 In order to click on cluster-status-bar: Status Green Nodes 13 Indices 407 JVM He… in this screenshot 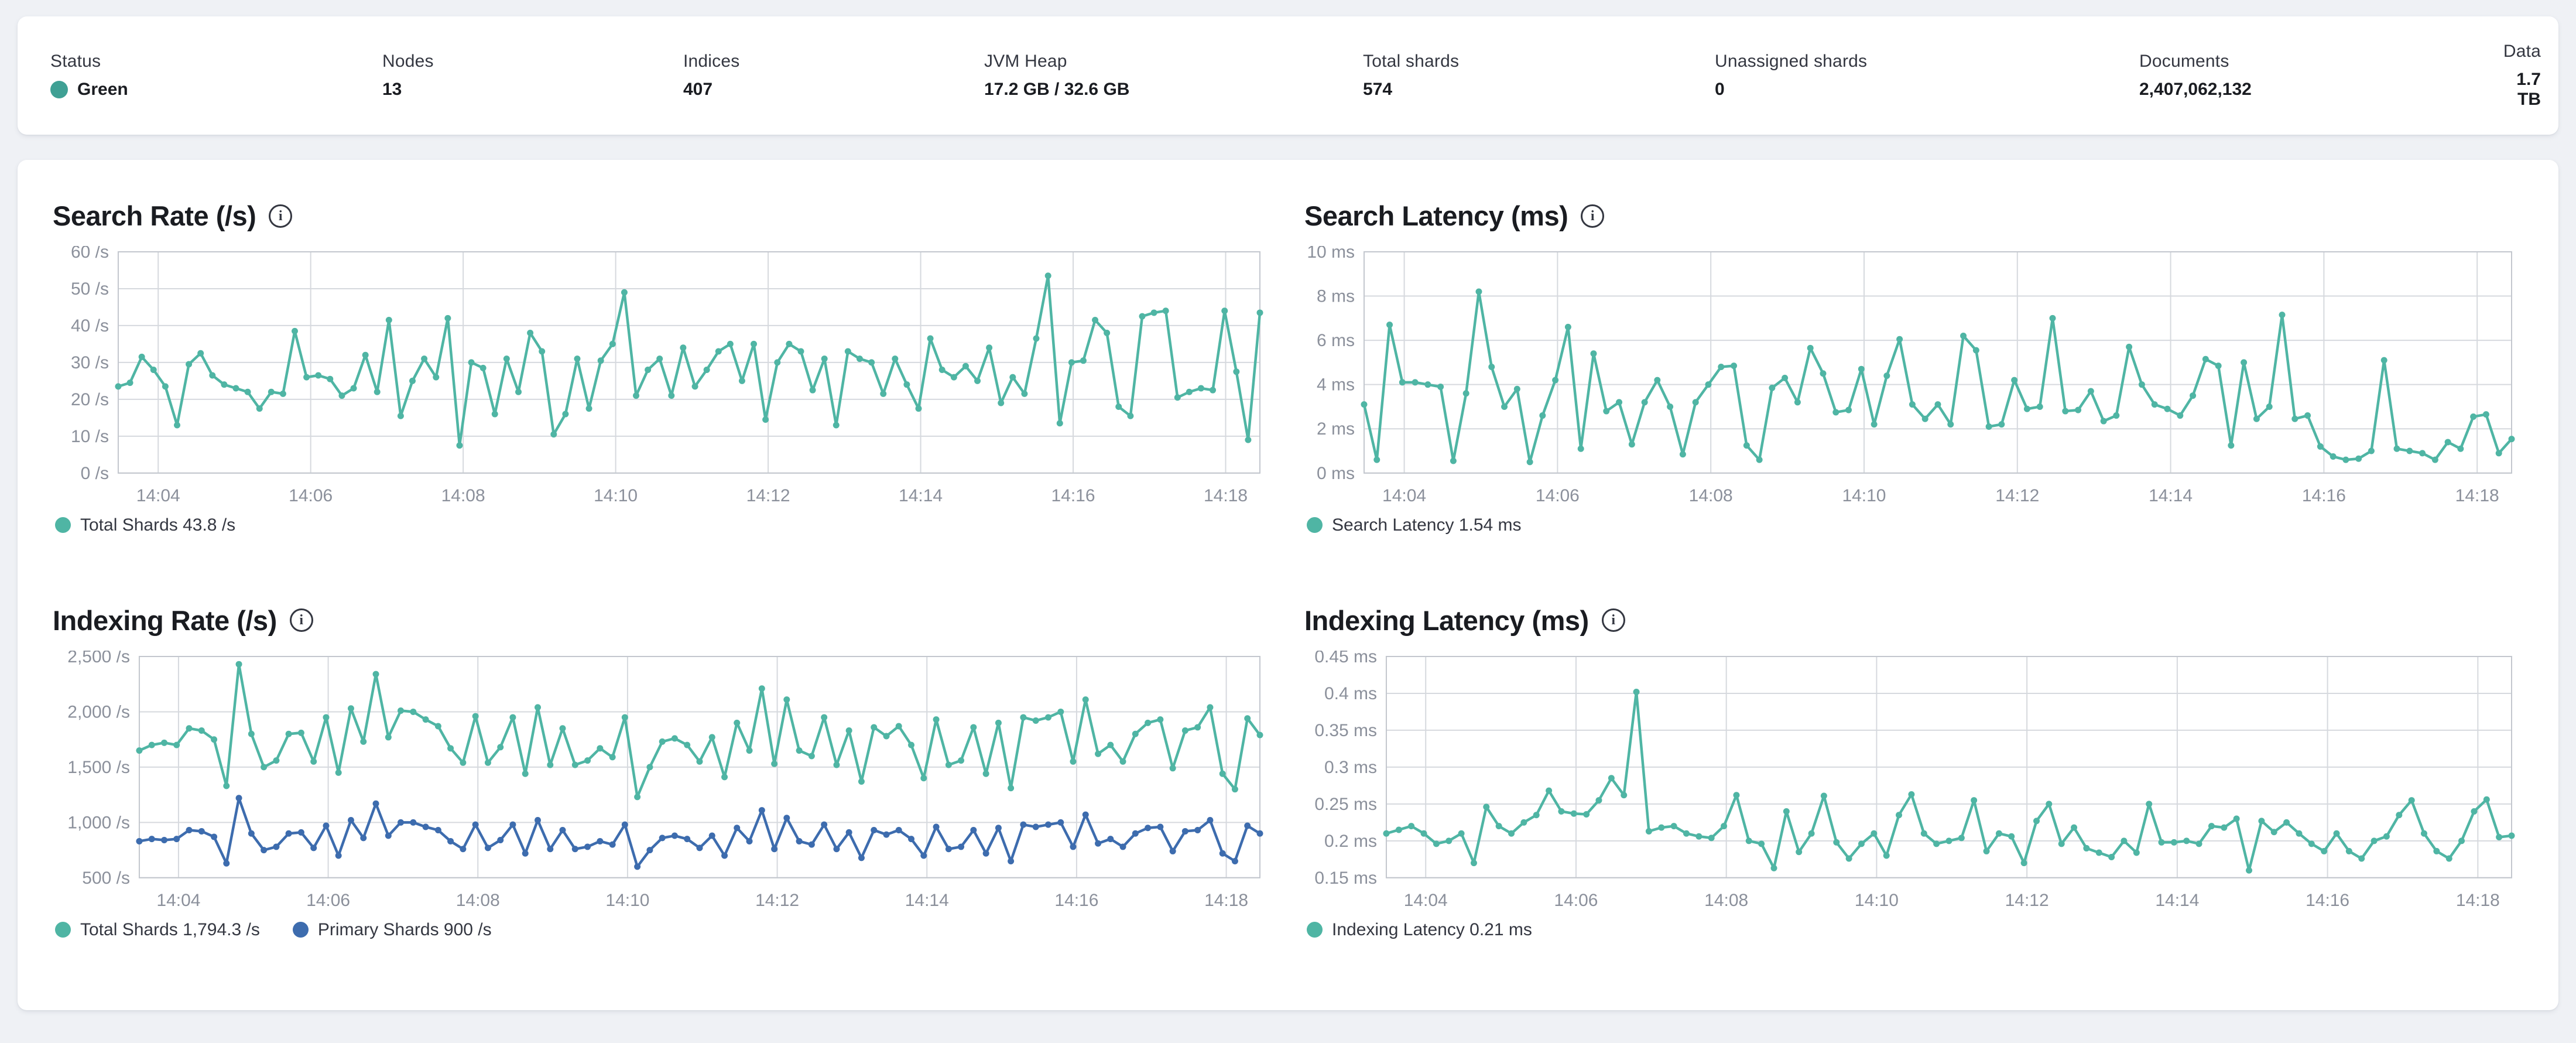, I will do `click(1288, 75)`.